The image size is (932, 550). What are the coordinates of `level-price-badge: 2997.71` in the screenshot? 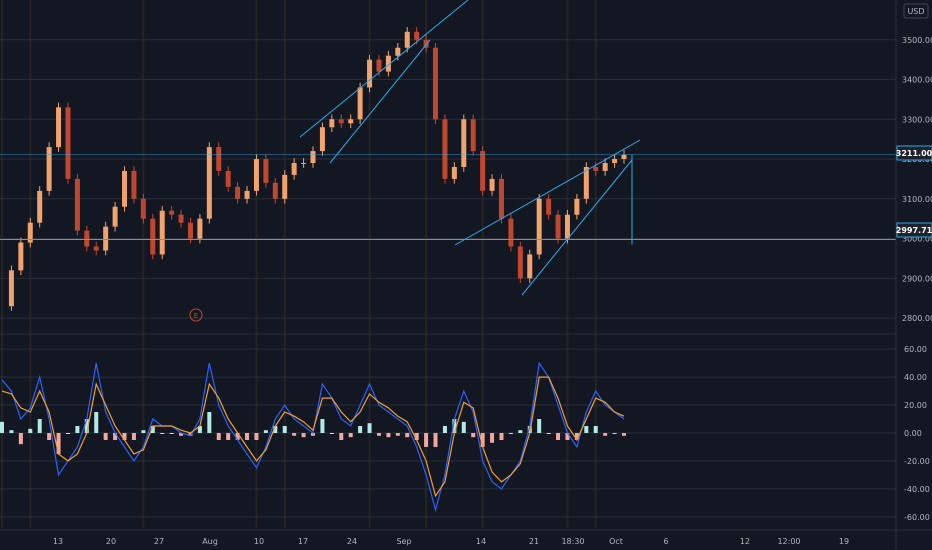 It's located at (914, 230).